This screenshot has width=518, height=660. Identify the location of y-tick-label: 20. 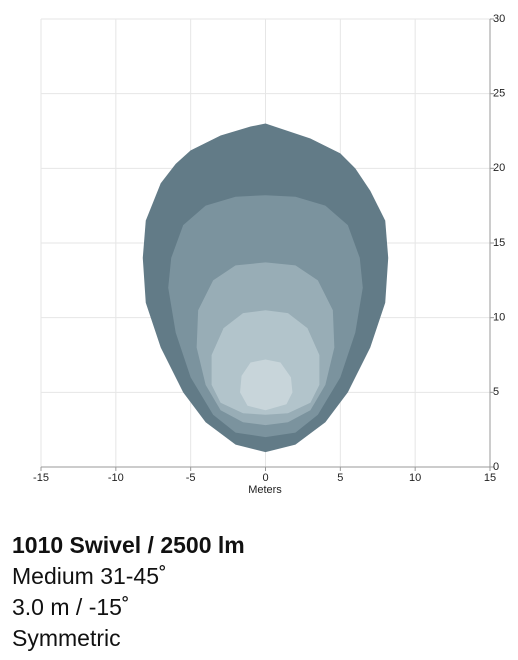
(499, 168).